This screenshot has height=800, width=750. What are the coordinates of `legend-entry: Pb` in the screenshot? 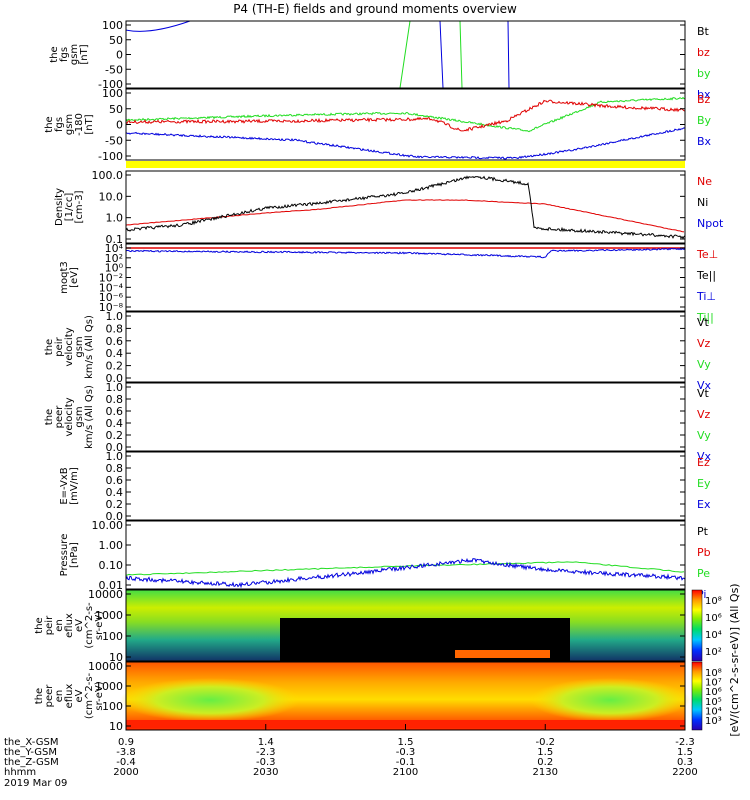 It's located at (704, 552).